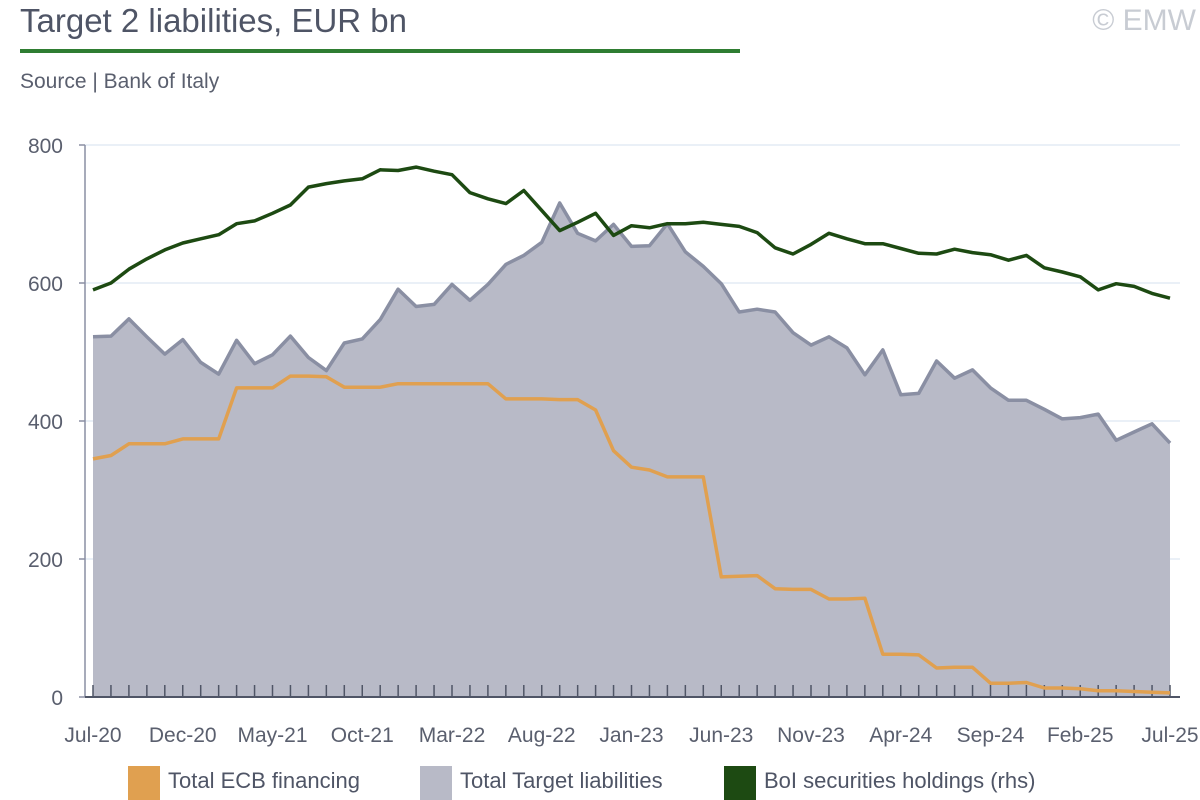  What do you see at coordinates (811, 735) in the screenshot?
I see `x-tick-label: Nov-23` at bounding box center [811, 735].